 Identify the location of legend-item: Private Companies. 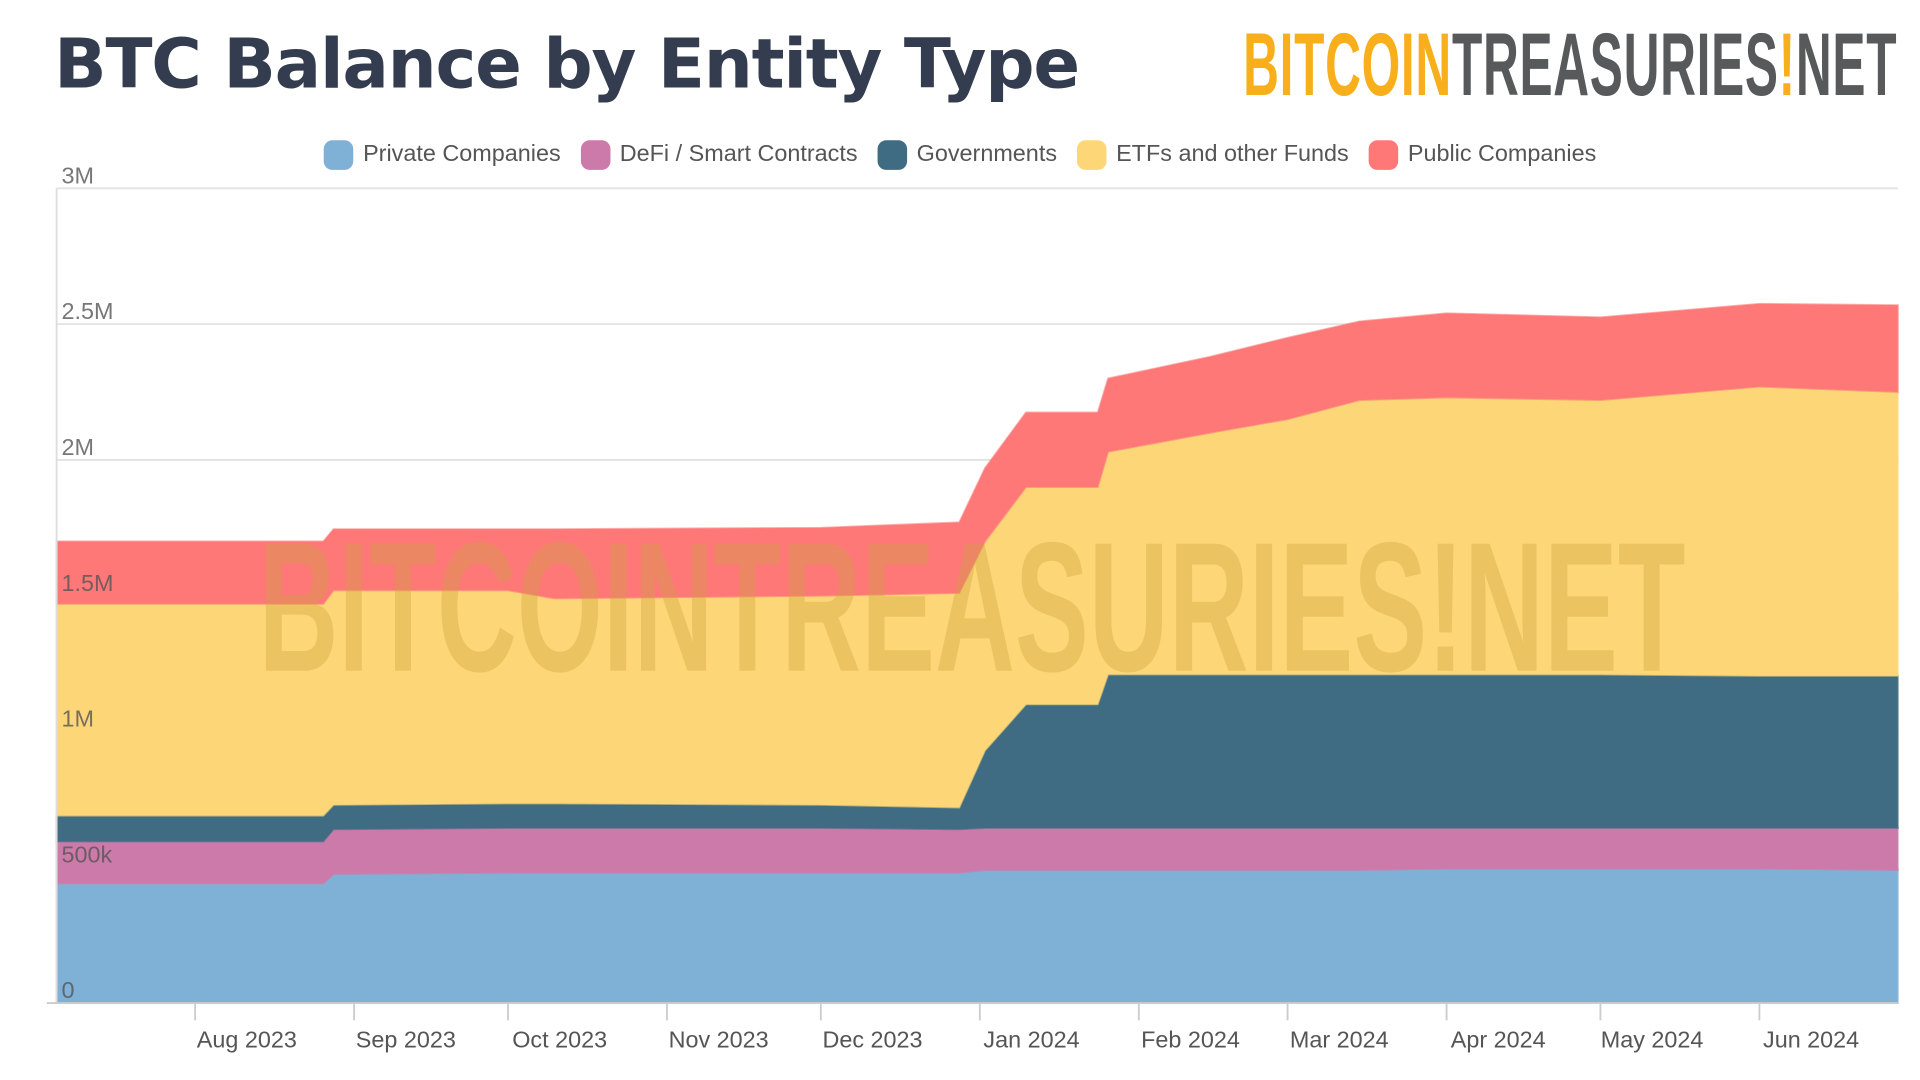
(442, 155).